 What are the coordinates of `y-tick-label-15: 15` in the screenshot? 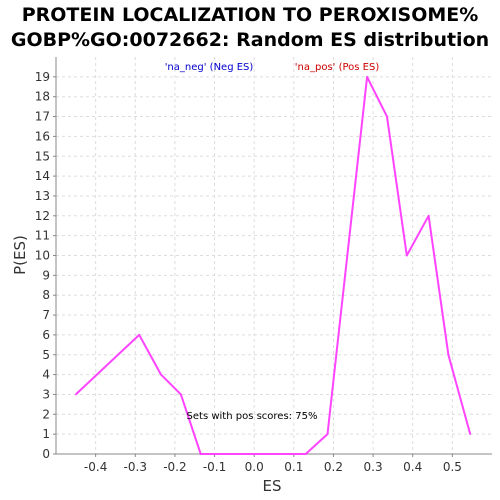 It's located at (42, 156).